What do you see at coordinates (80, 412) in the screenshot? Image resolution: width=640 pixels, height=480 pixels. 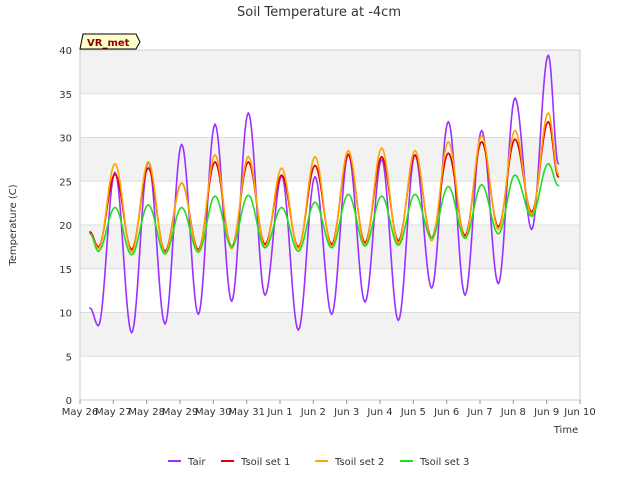 I see `x-tick-label: May 26` at bounding box center [80, 412].